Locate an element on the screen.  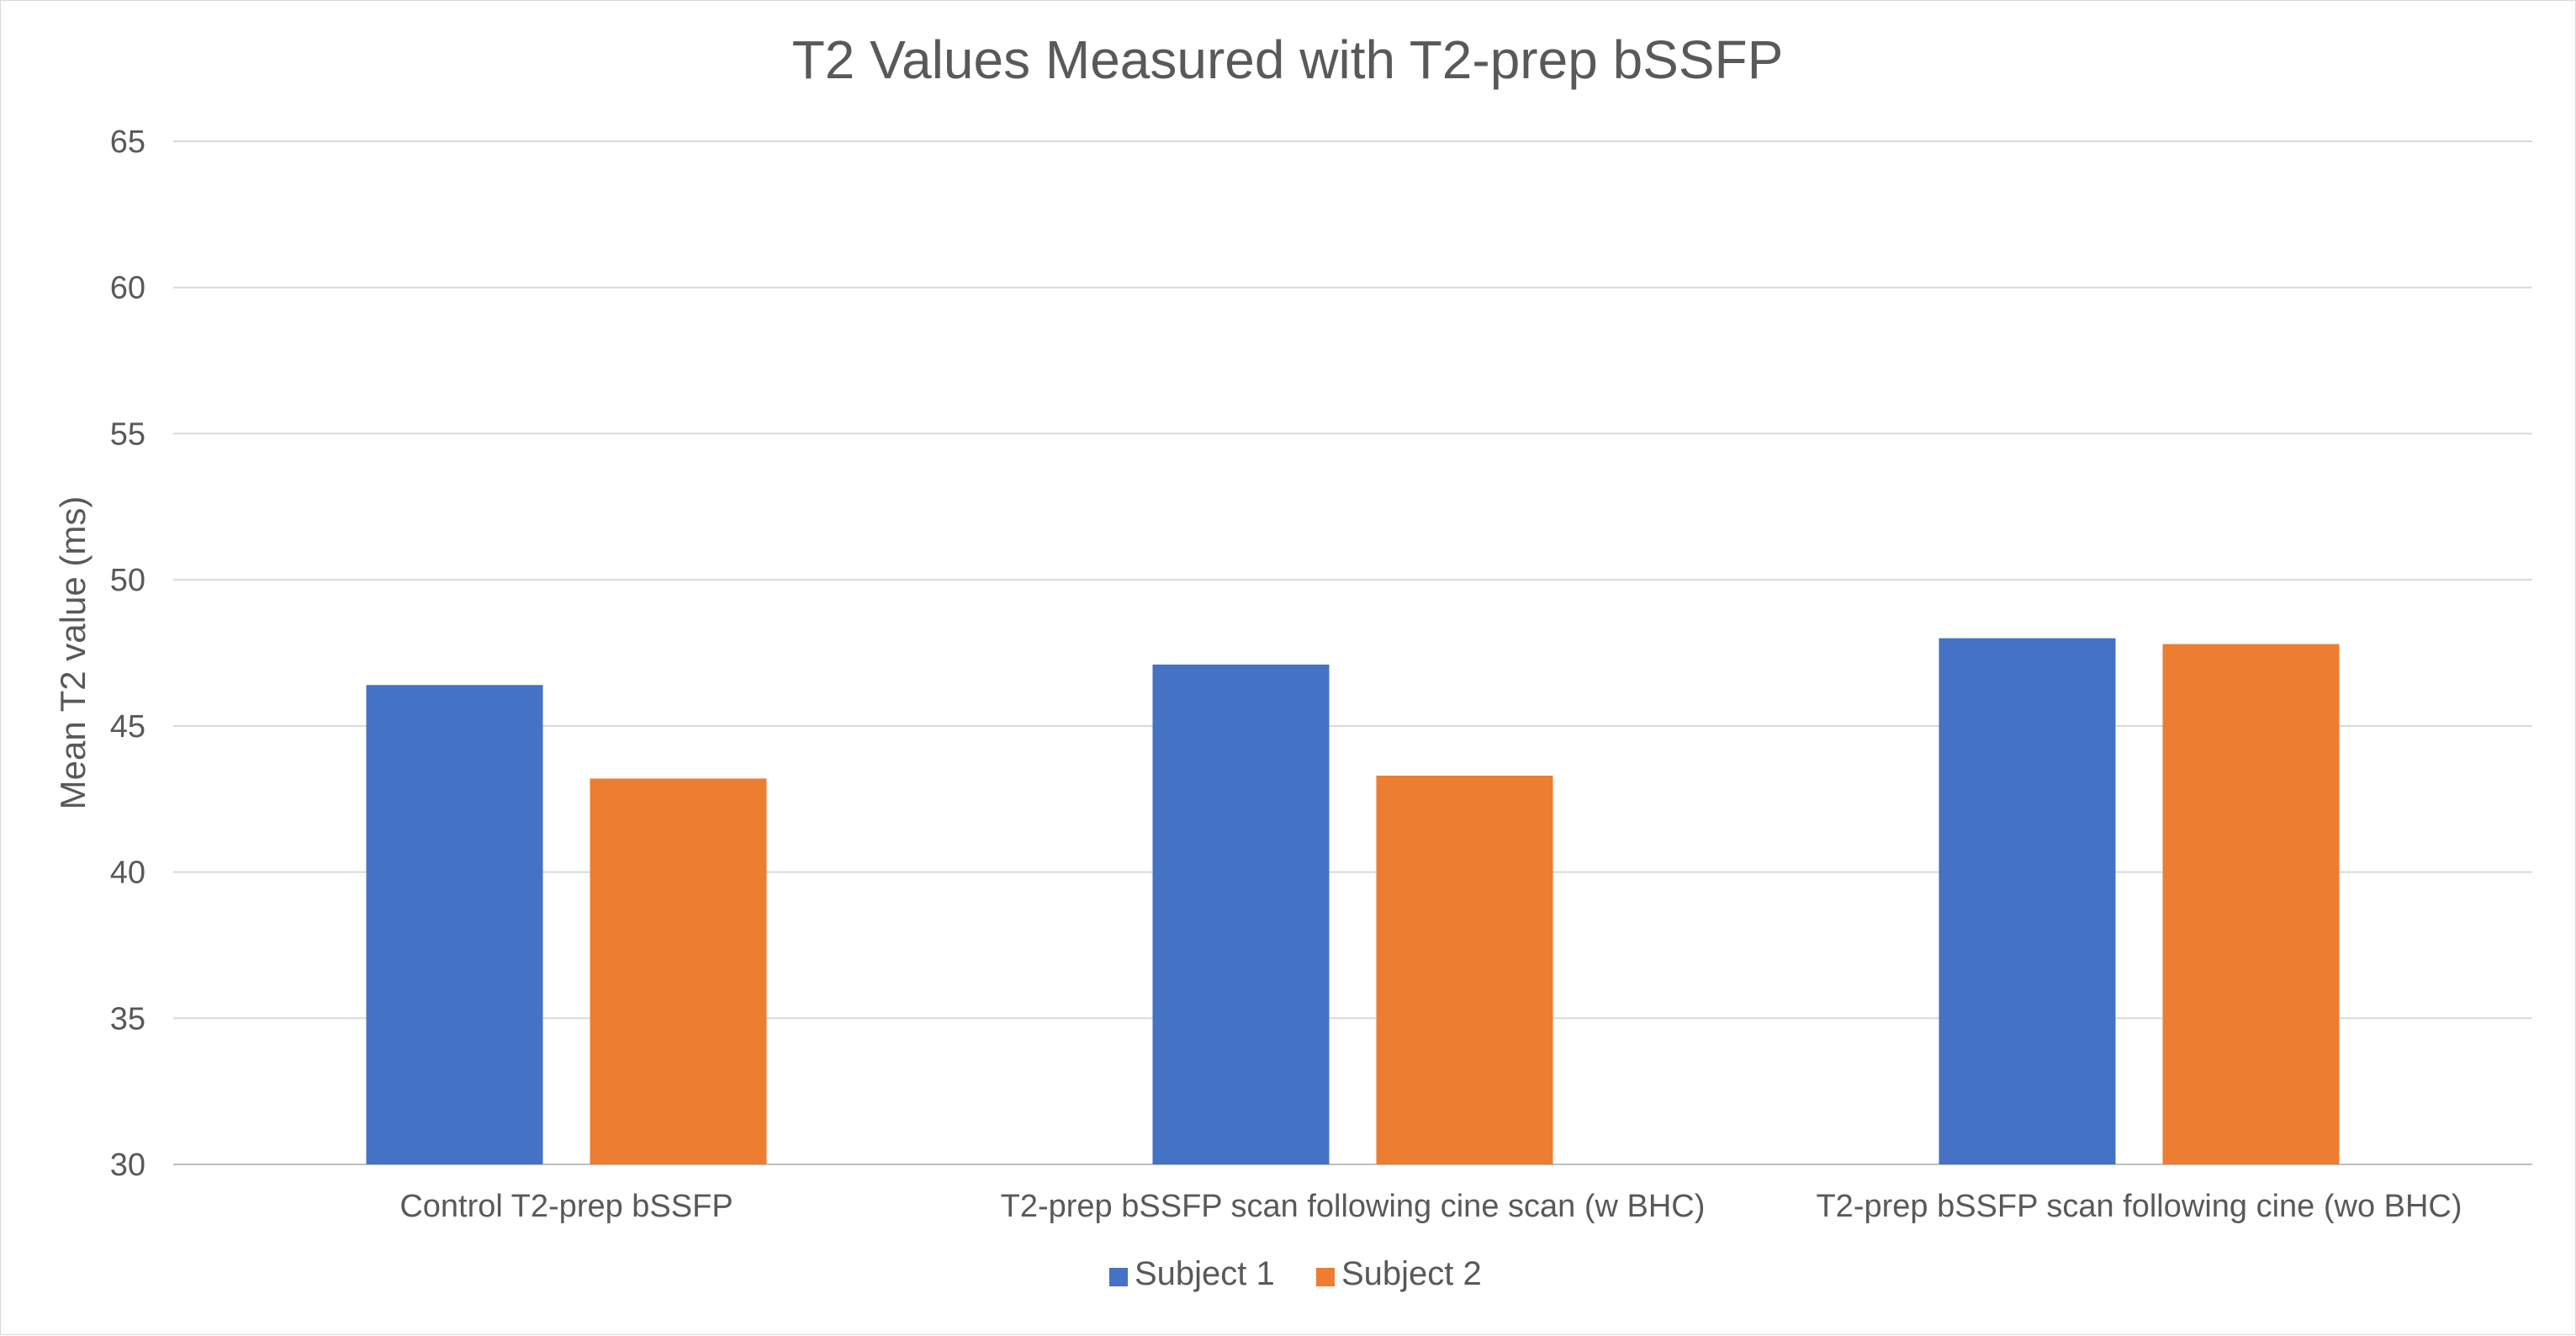
legend-label: Subject 2 is located at coordinates (1411, 1273).